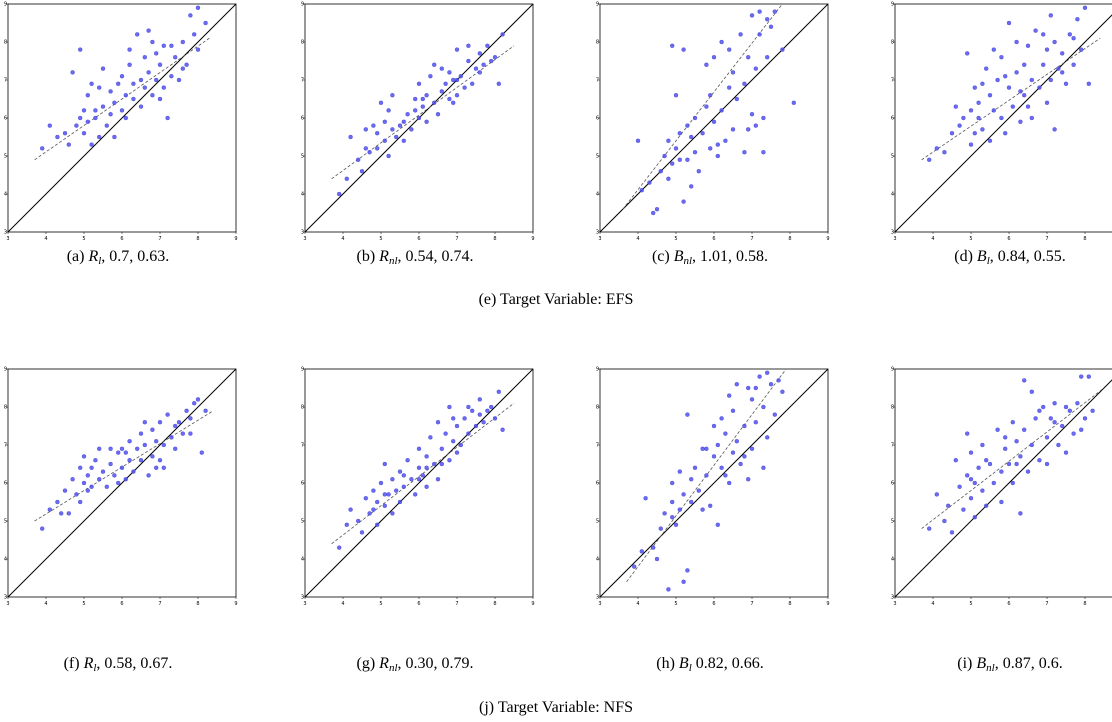  Describe the element at coordinates (597, 81) in the screenshot. I see `y-tick-label: 7` at that location.